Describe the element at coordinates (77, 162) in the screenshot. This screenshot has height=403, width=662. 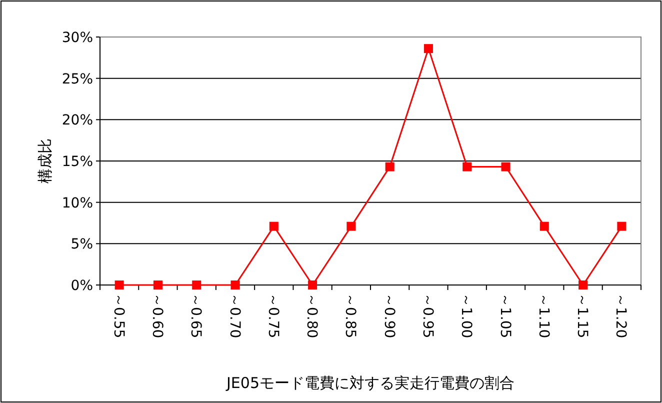
I see `y-tick-label: 15%` at that location.